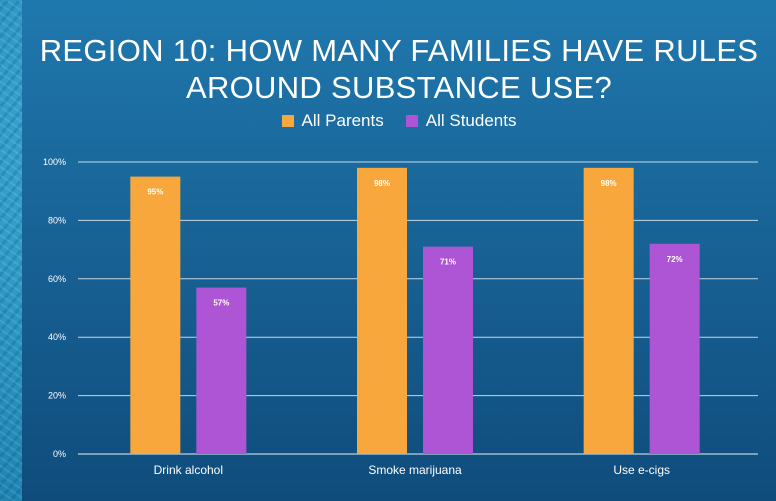  What do you see at coordinates (399, 121) in the screenshot?
I see `chart-legend: All Parents All Students` at bounding box center [399, 121].